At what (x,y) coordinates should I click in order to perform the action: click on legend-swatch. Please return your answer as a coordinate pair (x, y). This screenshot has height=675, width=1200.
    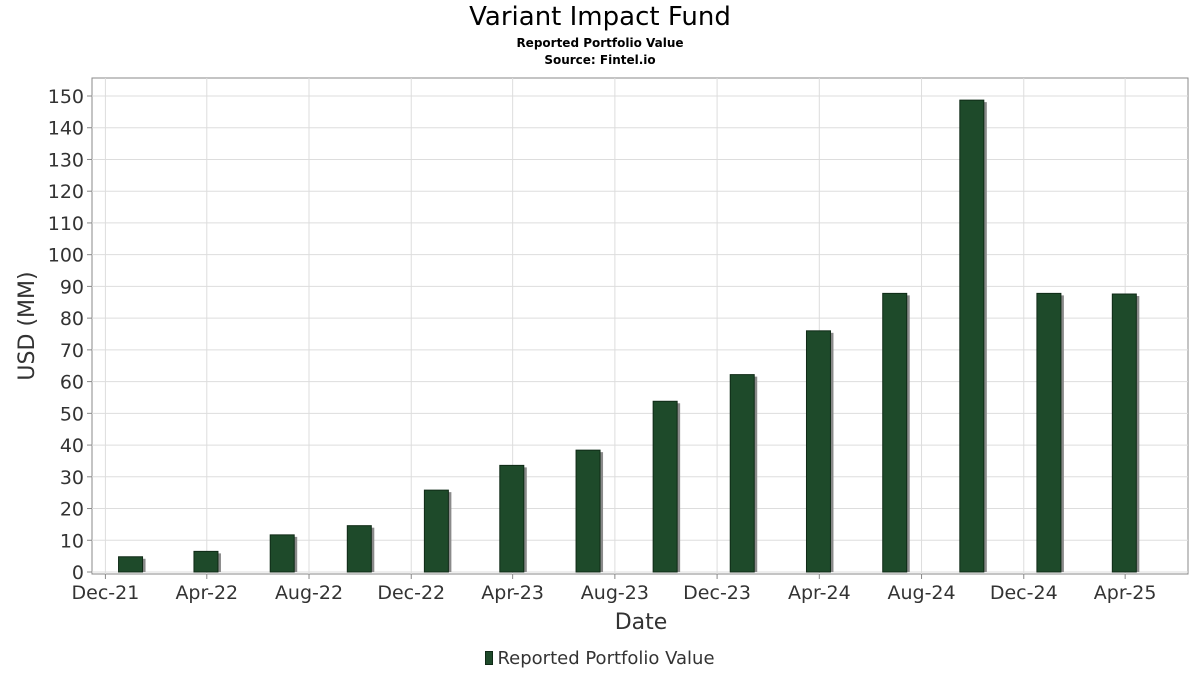
    Looking at the image, I should click on (489, 658).